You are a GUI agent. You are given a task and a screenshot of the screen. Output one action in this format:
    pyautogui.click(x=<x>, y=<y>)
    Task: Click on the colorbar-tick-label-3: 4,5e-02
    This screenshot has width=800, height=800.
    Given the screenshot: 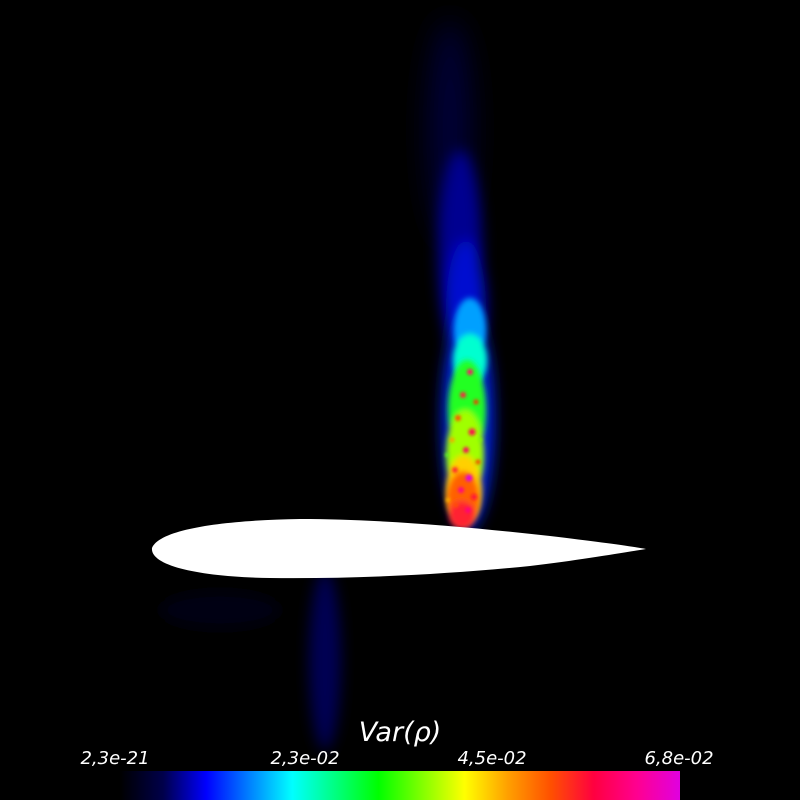 What is the action you would take?
    pyautogui.click(x=492, y=758)
    